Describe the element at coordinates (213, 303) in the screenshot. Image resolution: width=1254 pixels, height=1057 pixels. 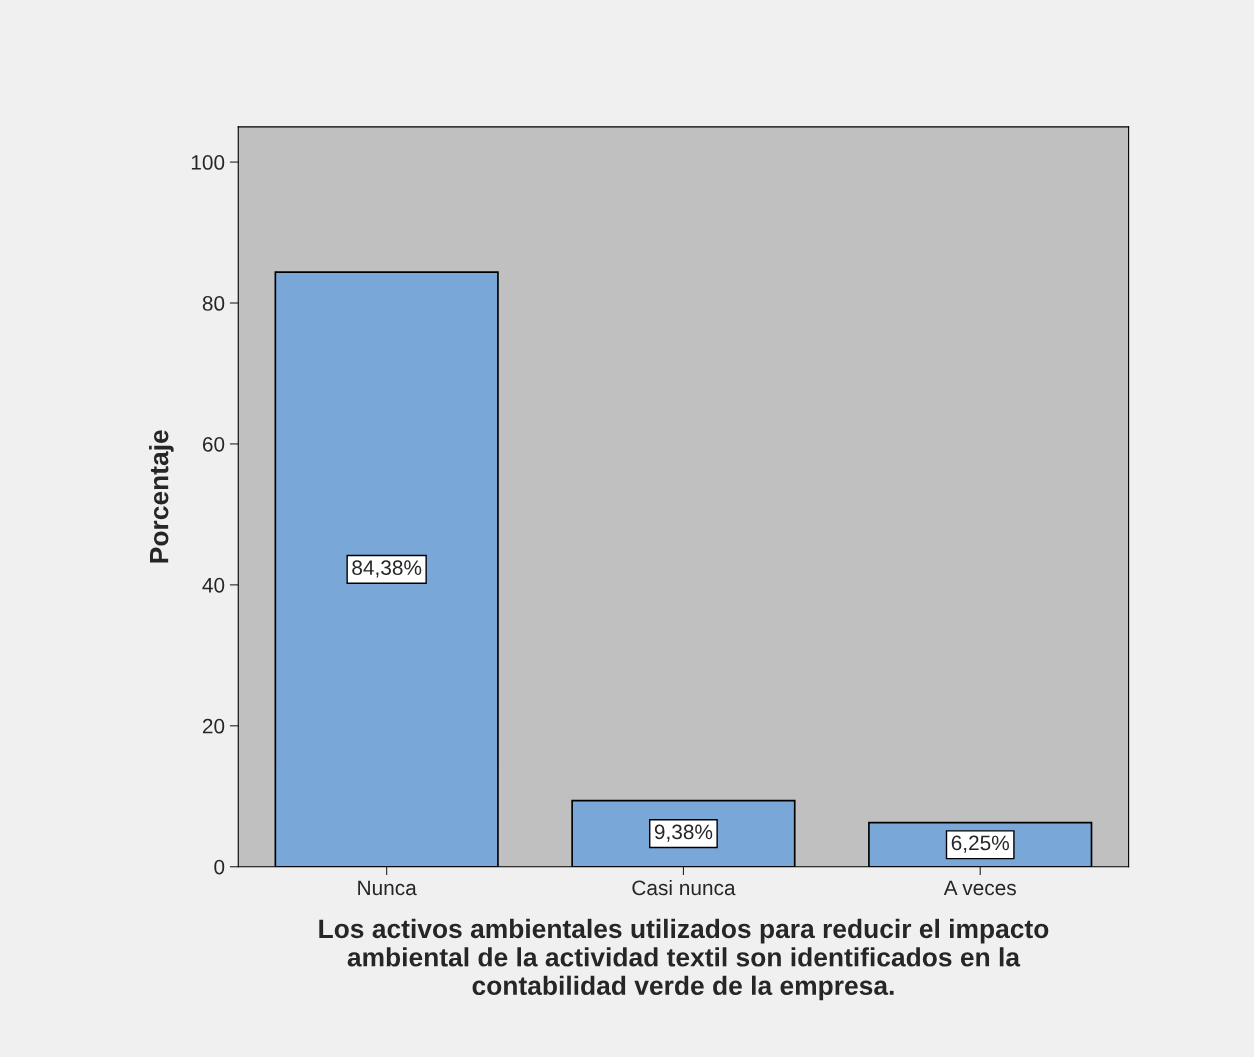
I see `y-tick-label: 80` at that location.